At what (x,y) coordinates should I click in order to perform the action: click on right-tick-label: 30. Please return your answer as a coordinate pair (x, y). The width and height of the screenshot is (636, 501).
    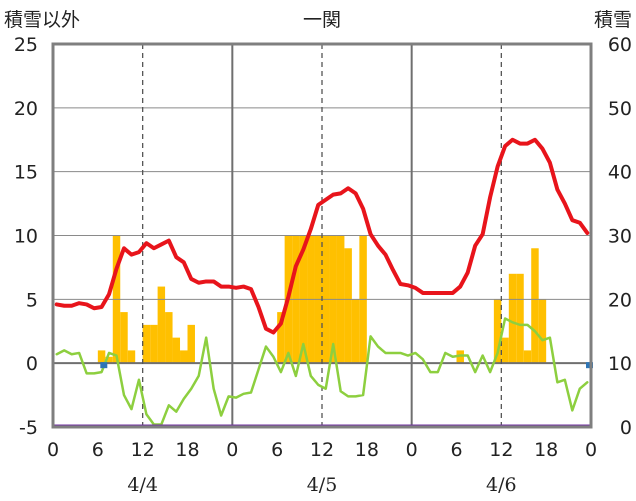
    Looking at the image, I should click on (620, 237).